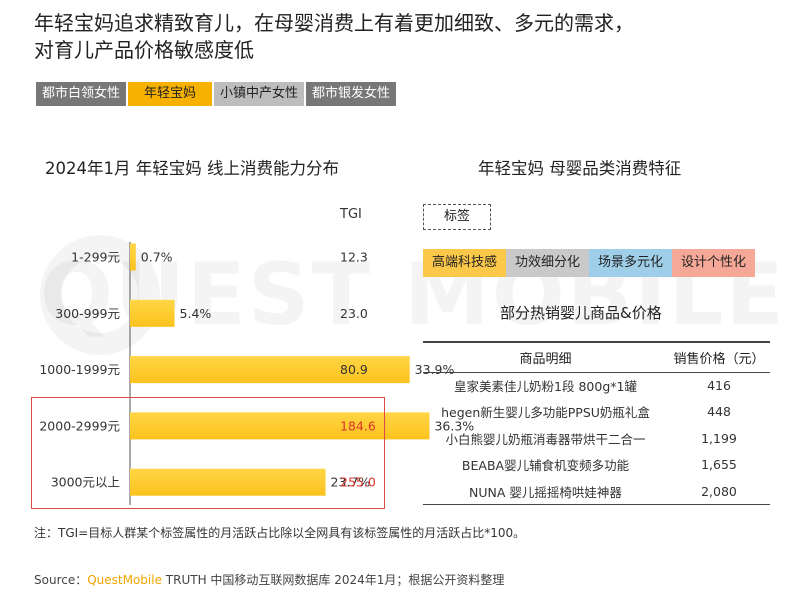 The height and width of the screenshot is (596, 800). What do you see at coordinates (196, 313) in the screenshot?
I see `value-label: 5.4%` at bounding box center [196, 313].